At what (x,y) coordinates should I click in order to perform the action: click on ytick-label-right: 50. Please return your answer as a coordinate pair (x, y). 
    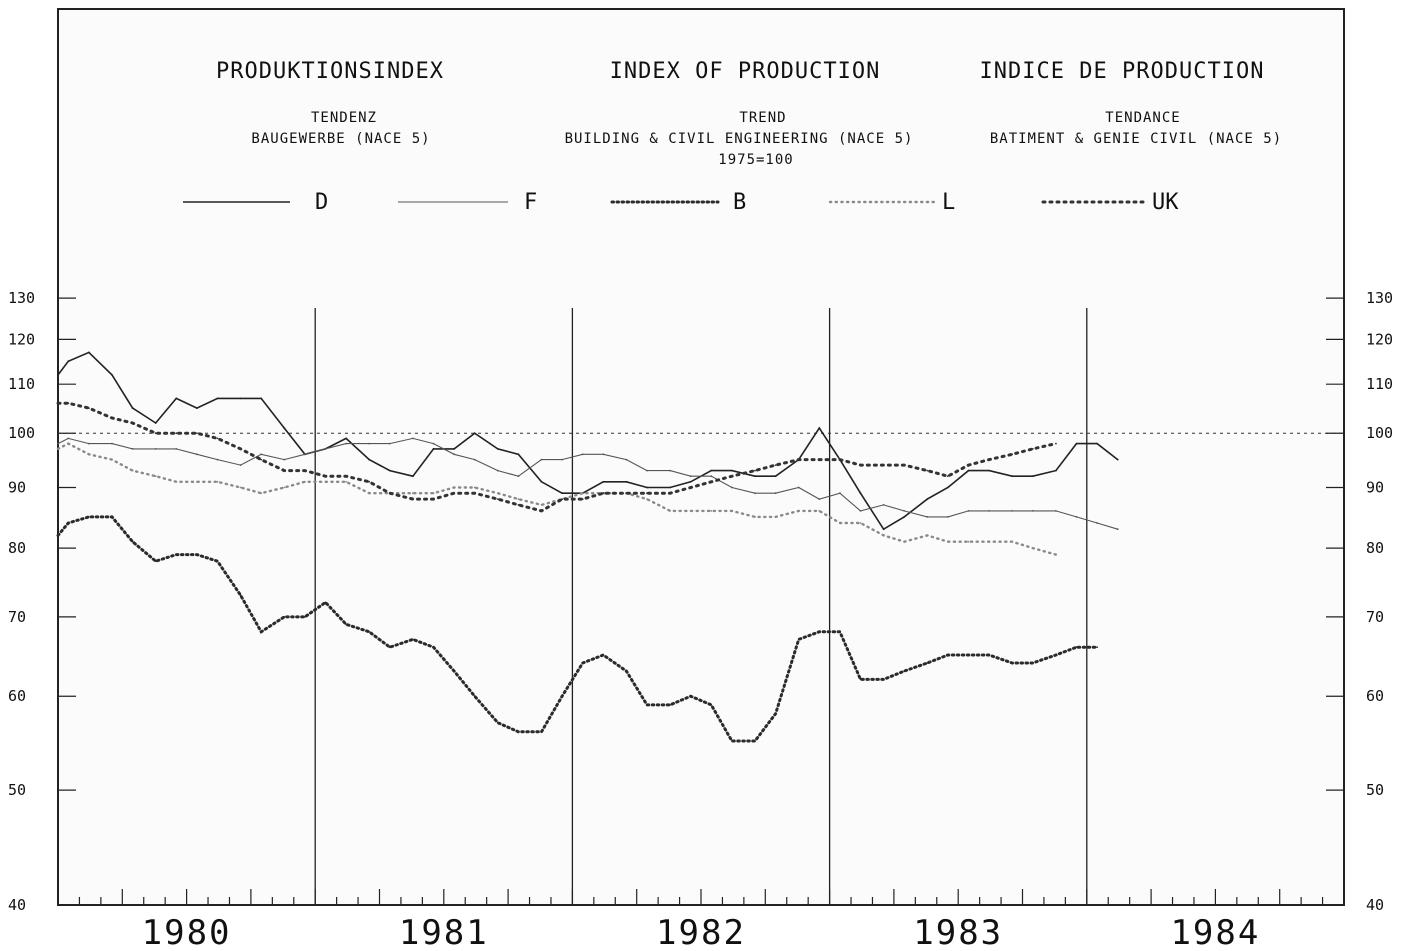
    Looking at the image, I should click on (1375, 790).